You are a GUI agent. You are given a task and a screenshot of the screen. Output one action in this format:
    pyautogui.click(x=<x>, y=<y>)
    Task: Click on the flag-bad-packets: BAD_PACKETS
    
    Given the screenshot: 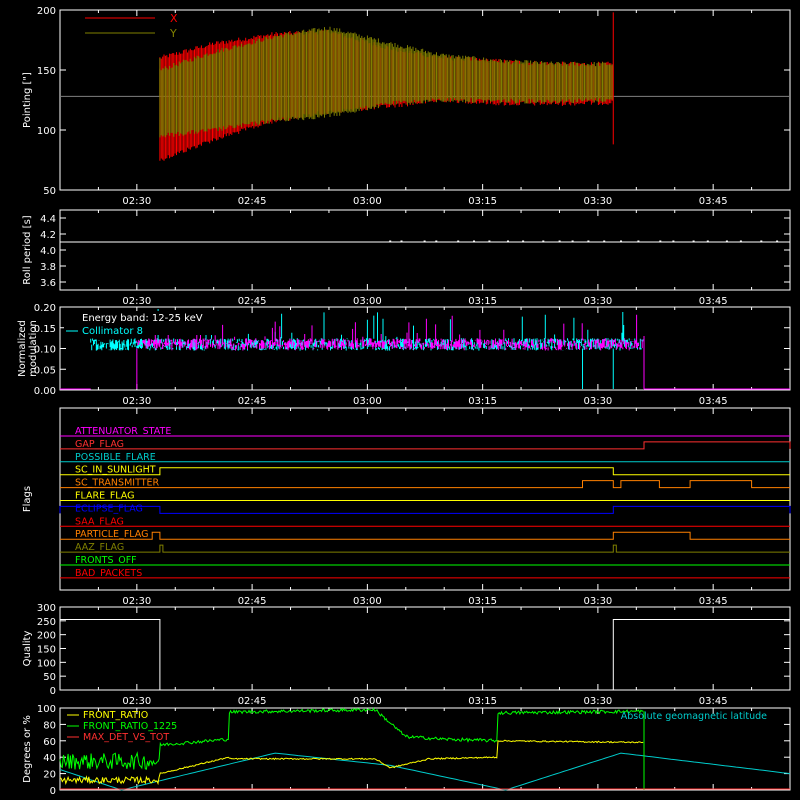 What is the action you would take?
    pyautogui.click(x=425, y=573)
    